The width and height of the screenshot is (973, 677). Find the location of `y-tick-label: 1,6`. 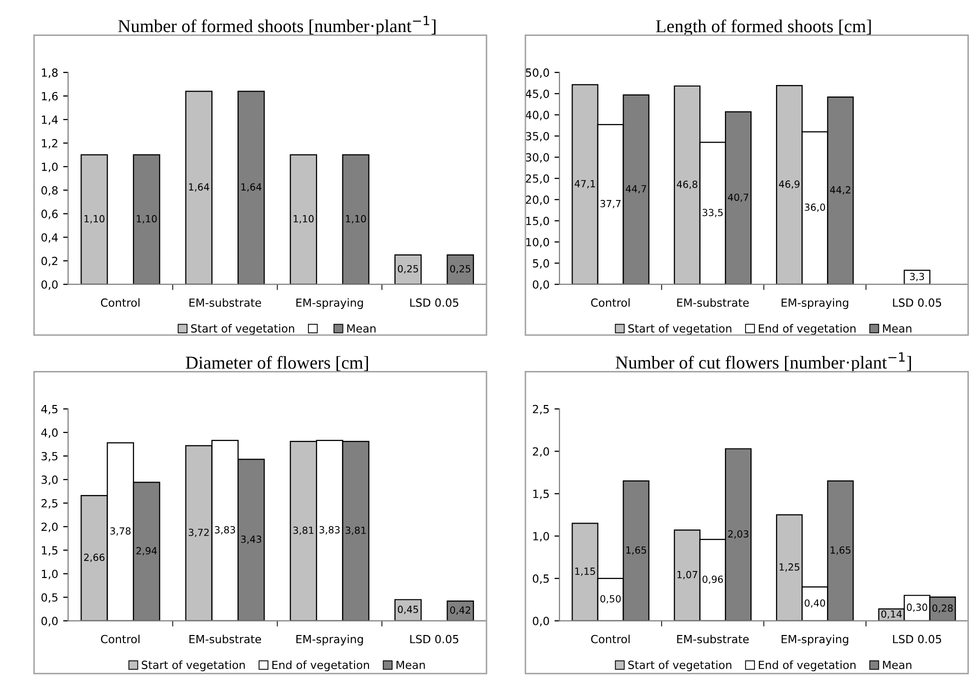

y-tick-label: 1,6 is located at coordinates (50, 97).